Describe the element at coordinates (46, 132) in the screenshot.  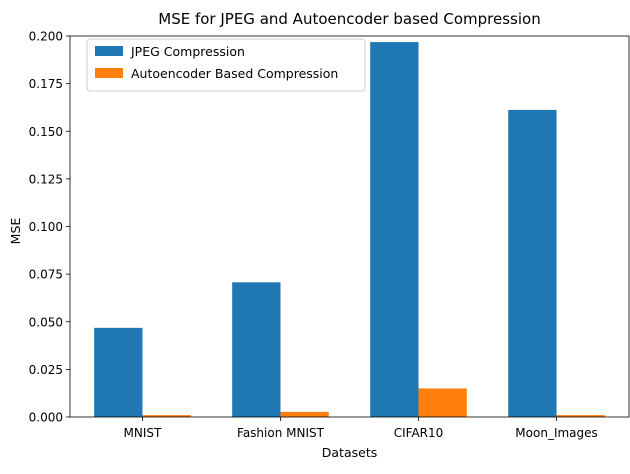
I see `y-tick-label: 0.150` at that location.